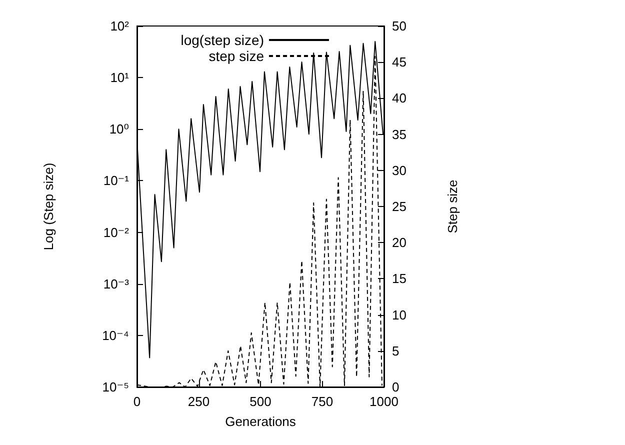 Image resolution: width=625 pixels, height=445 pixels. What do you see at coordinates (120, 26) in the screenshot?
I see `y-tick-label: 10²` at bounding box center [120, 26].